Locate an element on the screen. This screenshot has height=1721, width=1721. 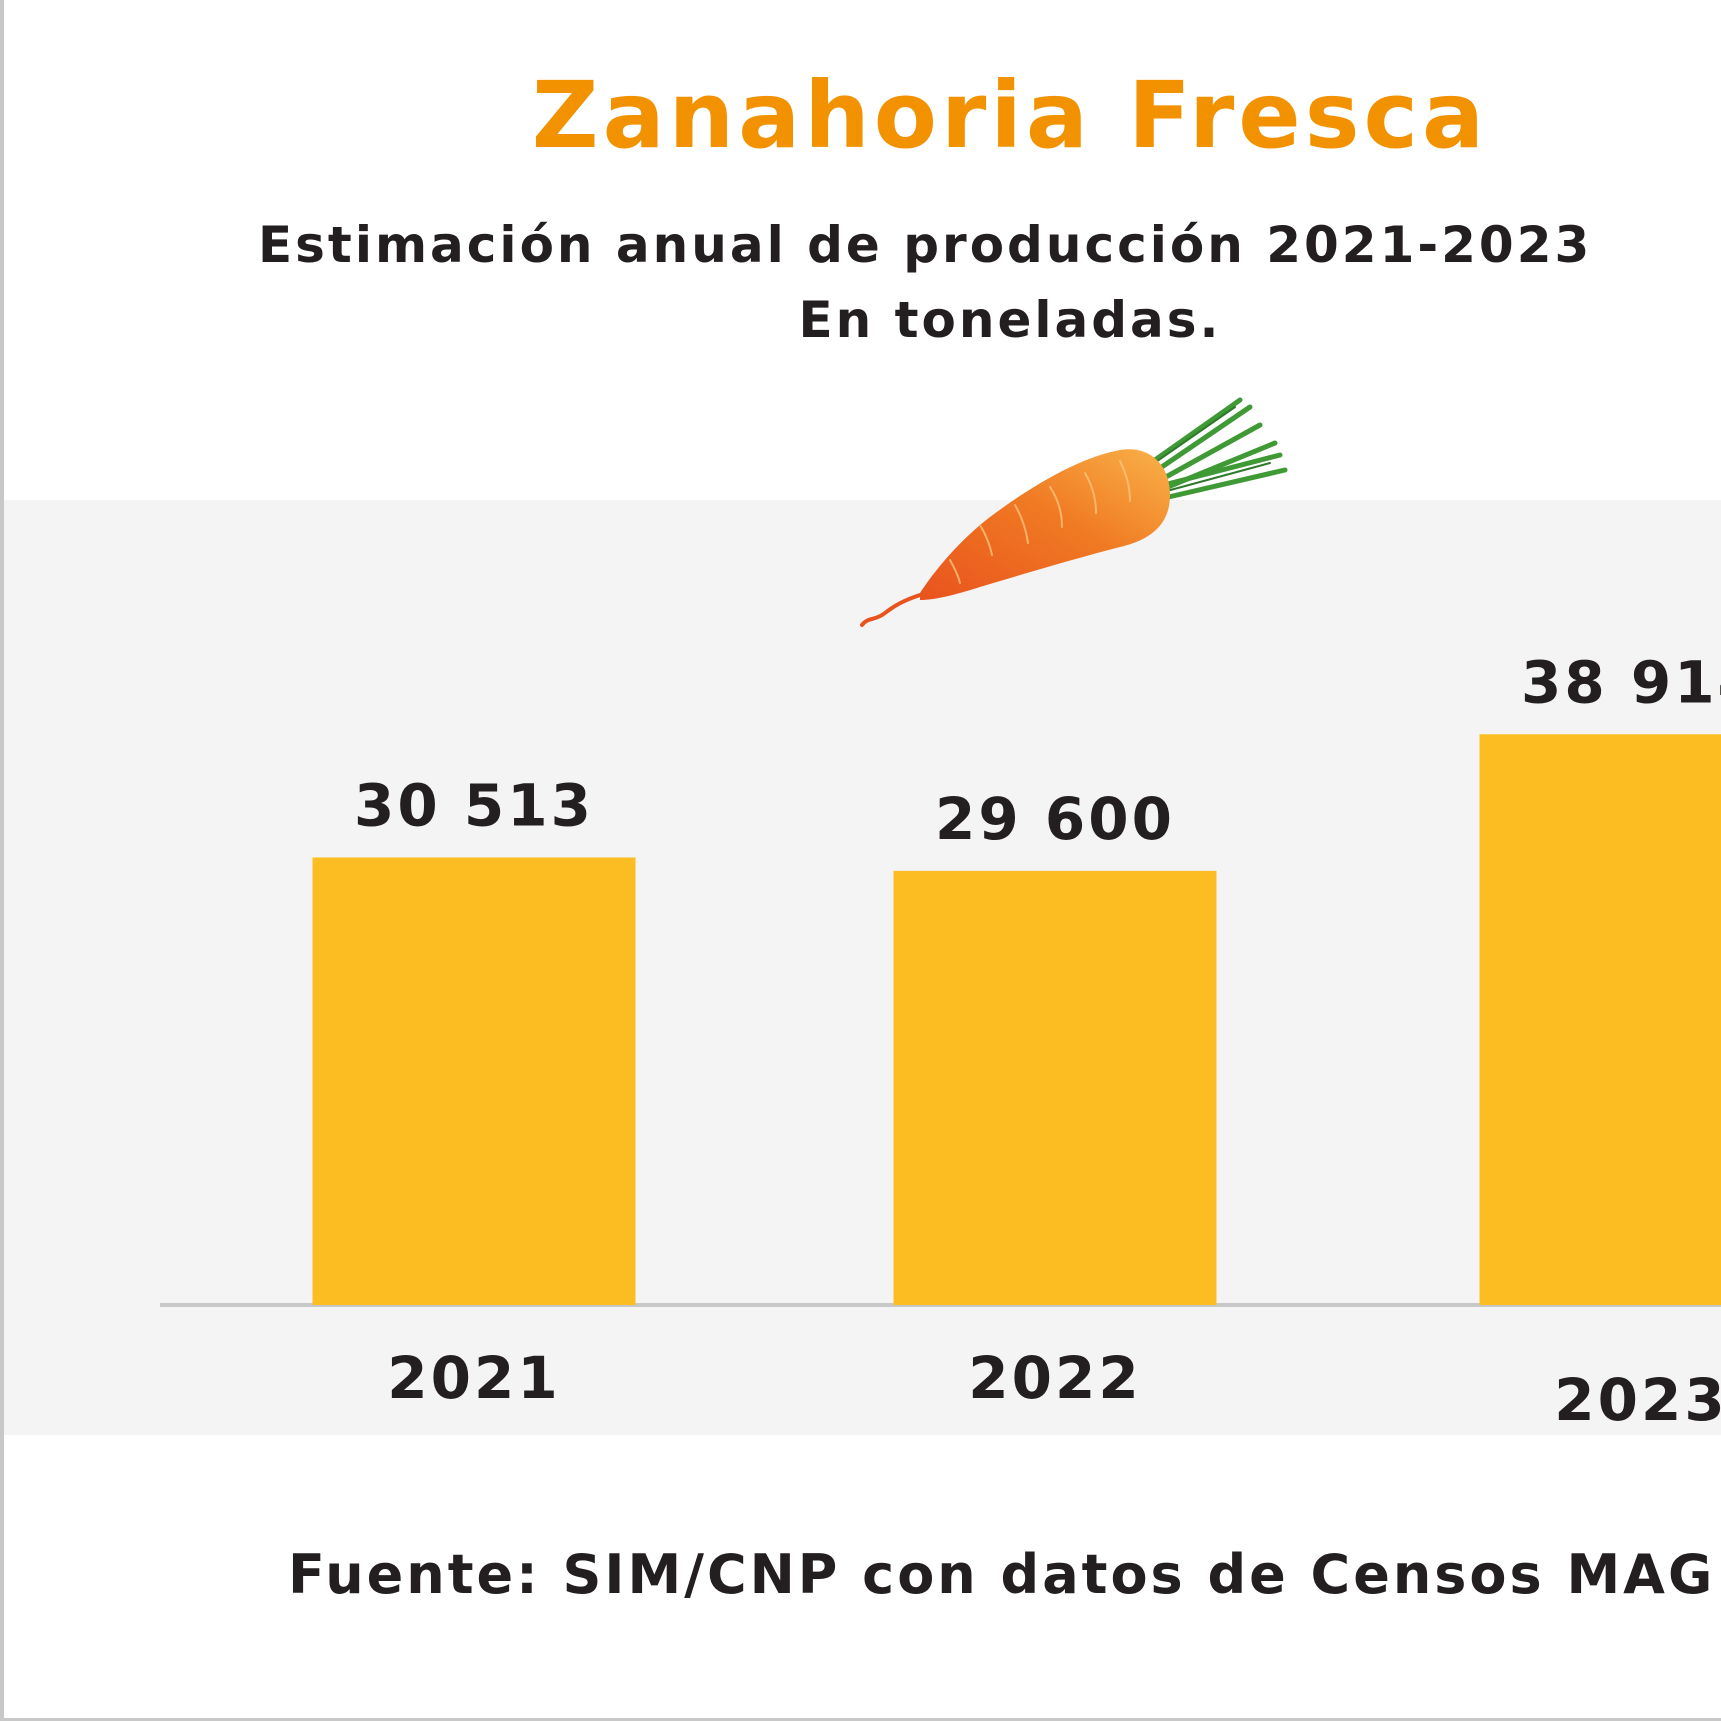
chart-subtitle: Estimación anual de producción 2021-2023 is located at coordinates (925, 245).